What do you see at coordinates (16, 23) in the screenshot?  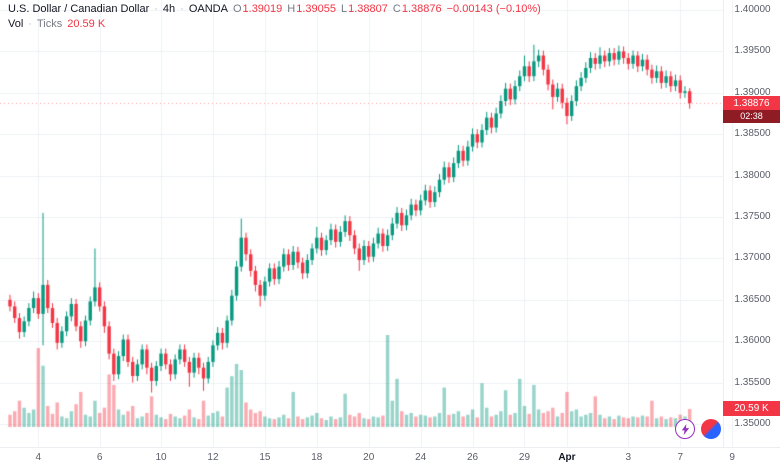 I see `volume-indicator-label: Vol` at bounding box center [16, 23].